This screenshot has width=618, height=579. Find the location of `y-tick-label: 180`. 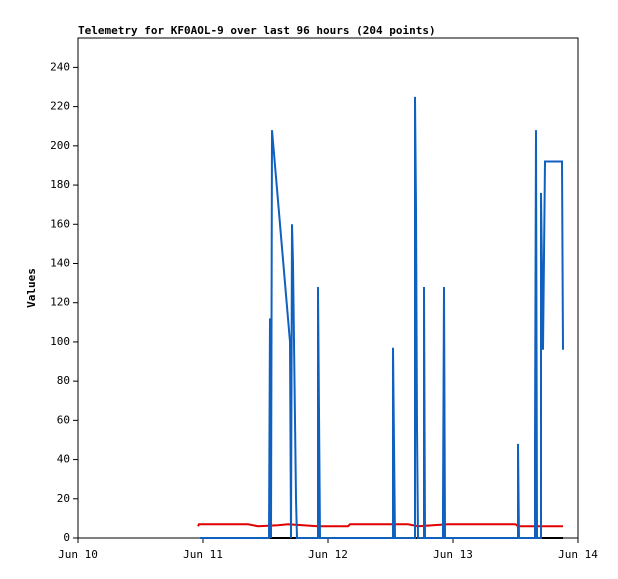

y-tick-label: 180 is located at coordinates (60, 184).